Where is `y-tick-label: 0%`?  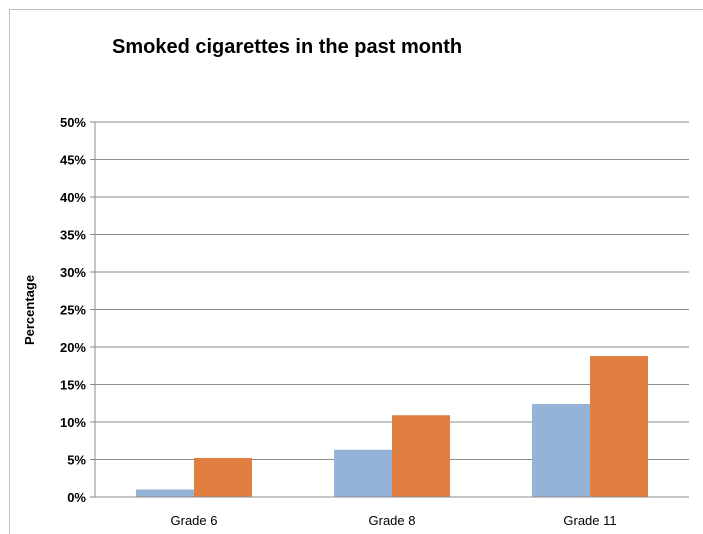 y-tick-label: 0% is located at coordinates (76, 497).